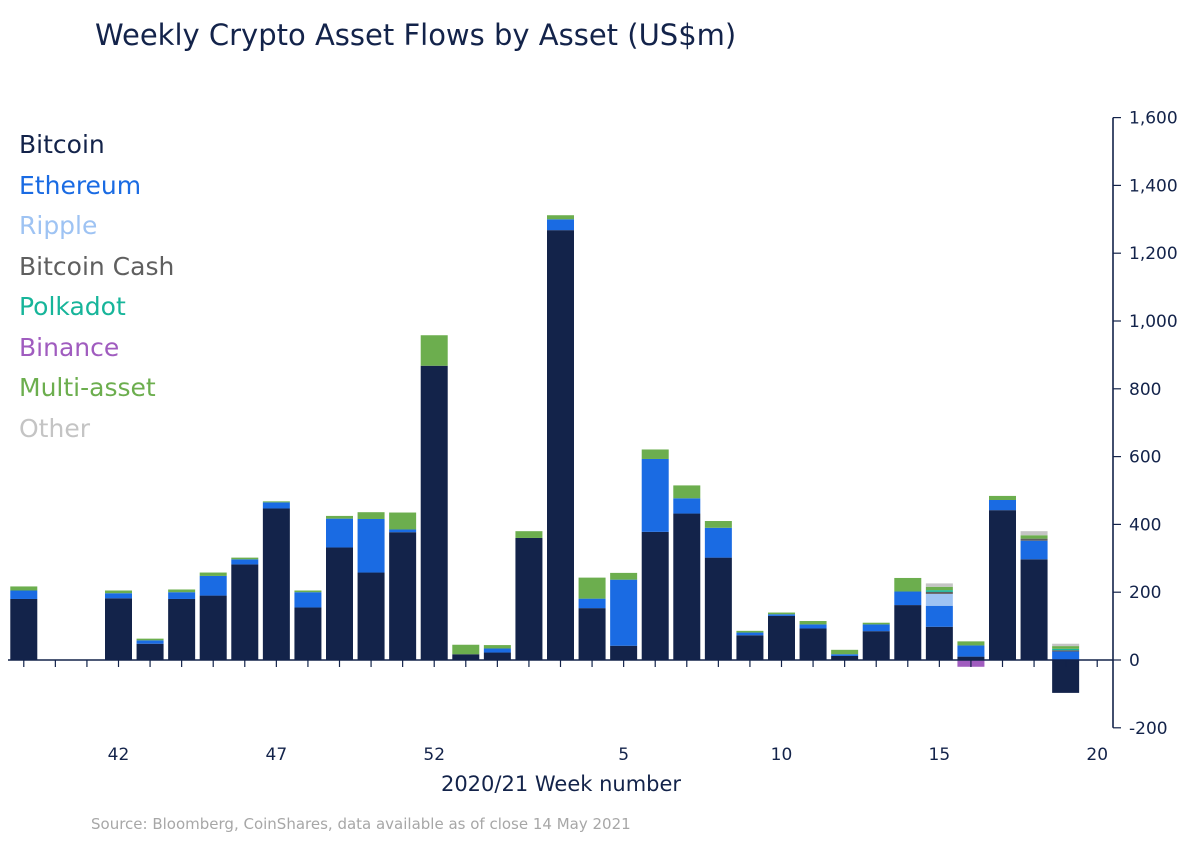 Image resolution: width=1200 pixels, height=847 pixels. I want to click on y-tick-label-400: 400, so click(1145, 525).